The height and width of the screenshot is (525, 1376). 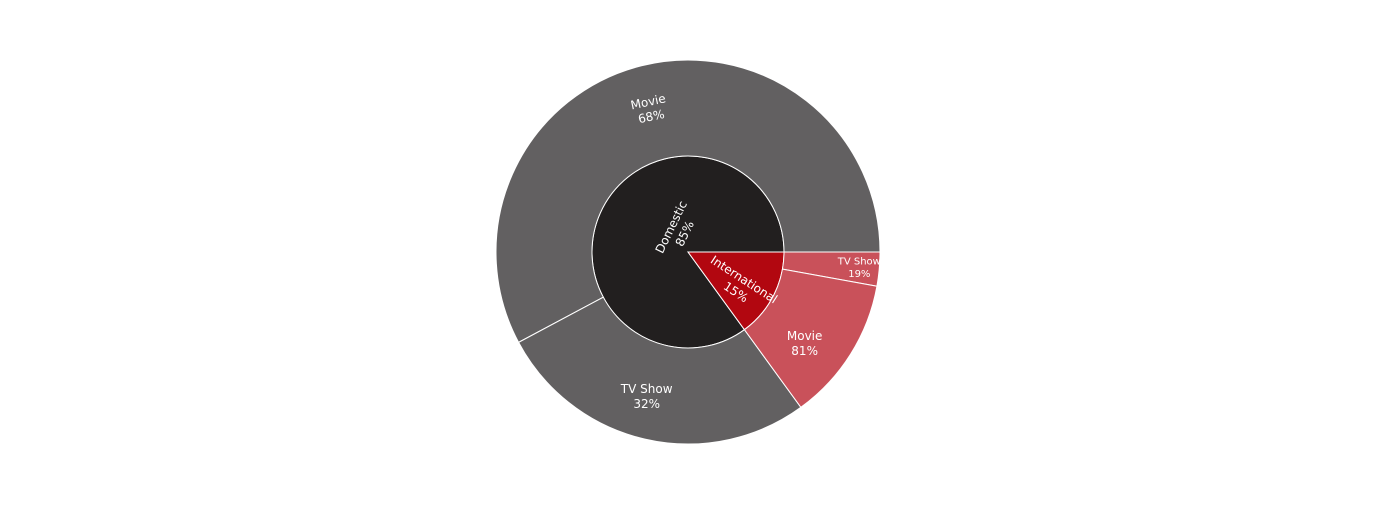 I want to click on label-domestic-tv-show: TV Show 32%, so click(x=646, y=396).